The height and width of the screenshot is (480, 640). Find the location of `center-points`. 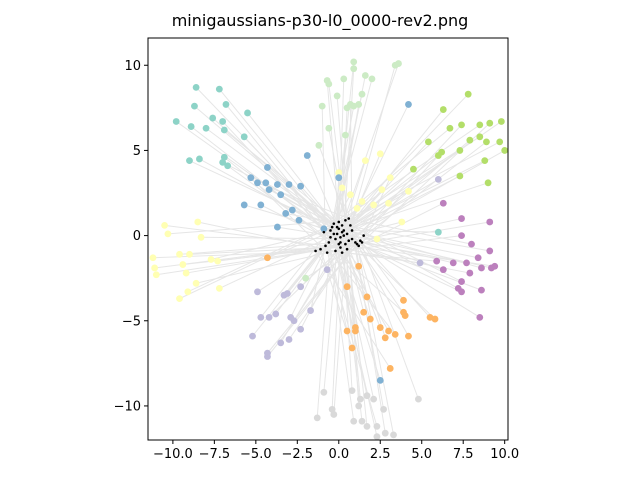

center-points is located at coordinates (339, 235).